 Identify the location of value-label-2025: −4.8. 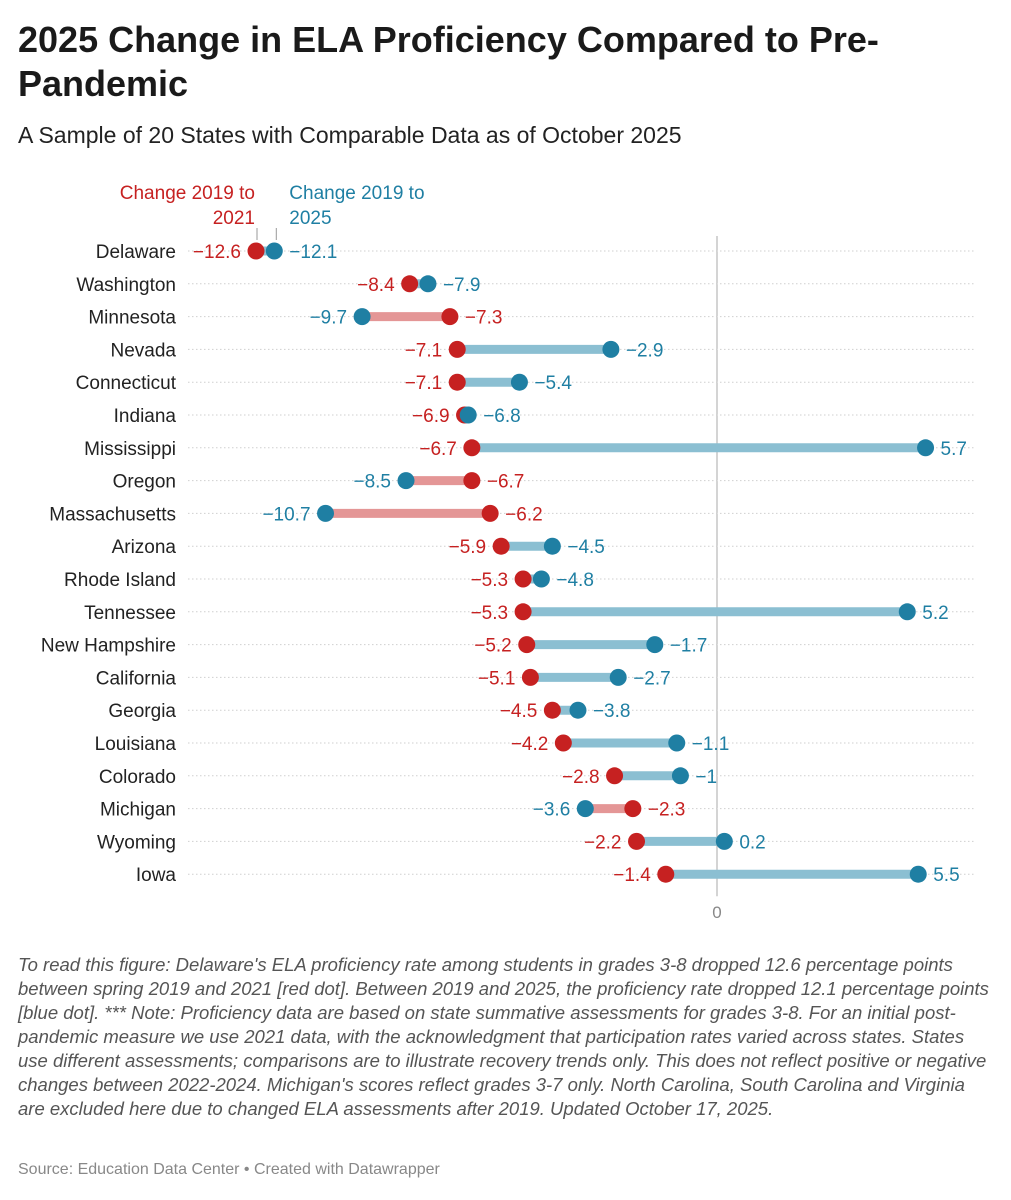
(575, 580).